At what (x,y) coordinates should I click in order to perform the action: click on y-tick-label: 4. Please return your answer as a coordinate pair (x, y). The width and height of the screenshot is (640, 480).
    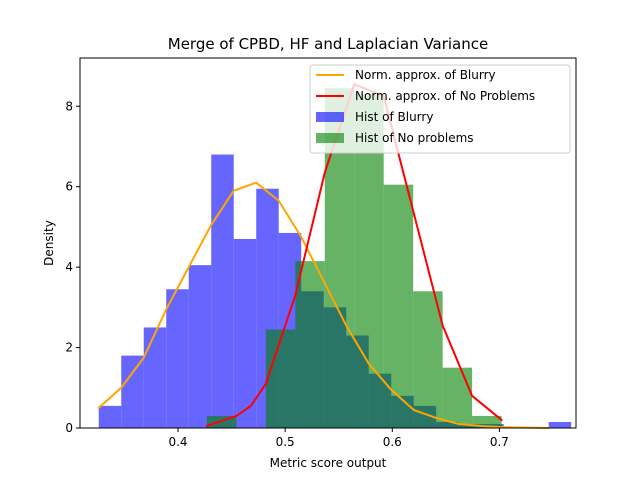
    Looking at the image, I should click on (69, 267).